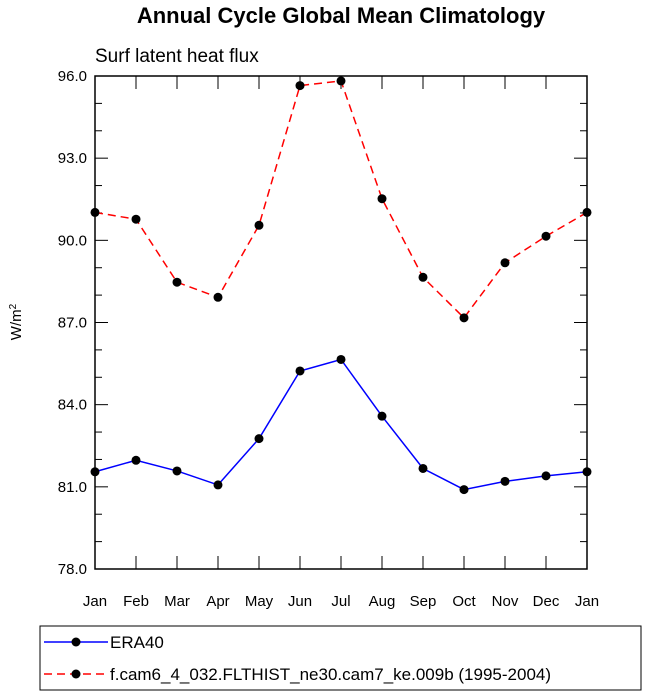  What do you see at coordinates (464, 601) in the screenshot?
I see `x-tick-label: Oct` at bounding box center [464, 601].